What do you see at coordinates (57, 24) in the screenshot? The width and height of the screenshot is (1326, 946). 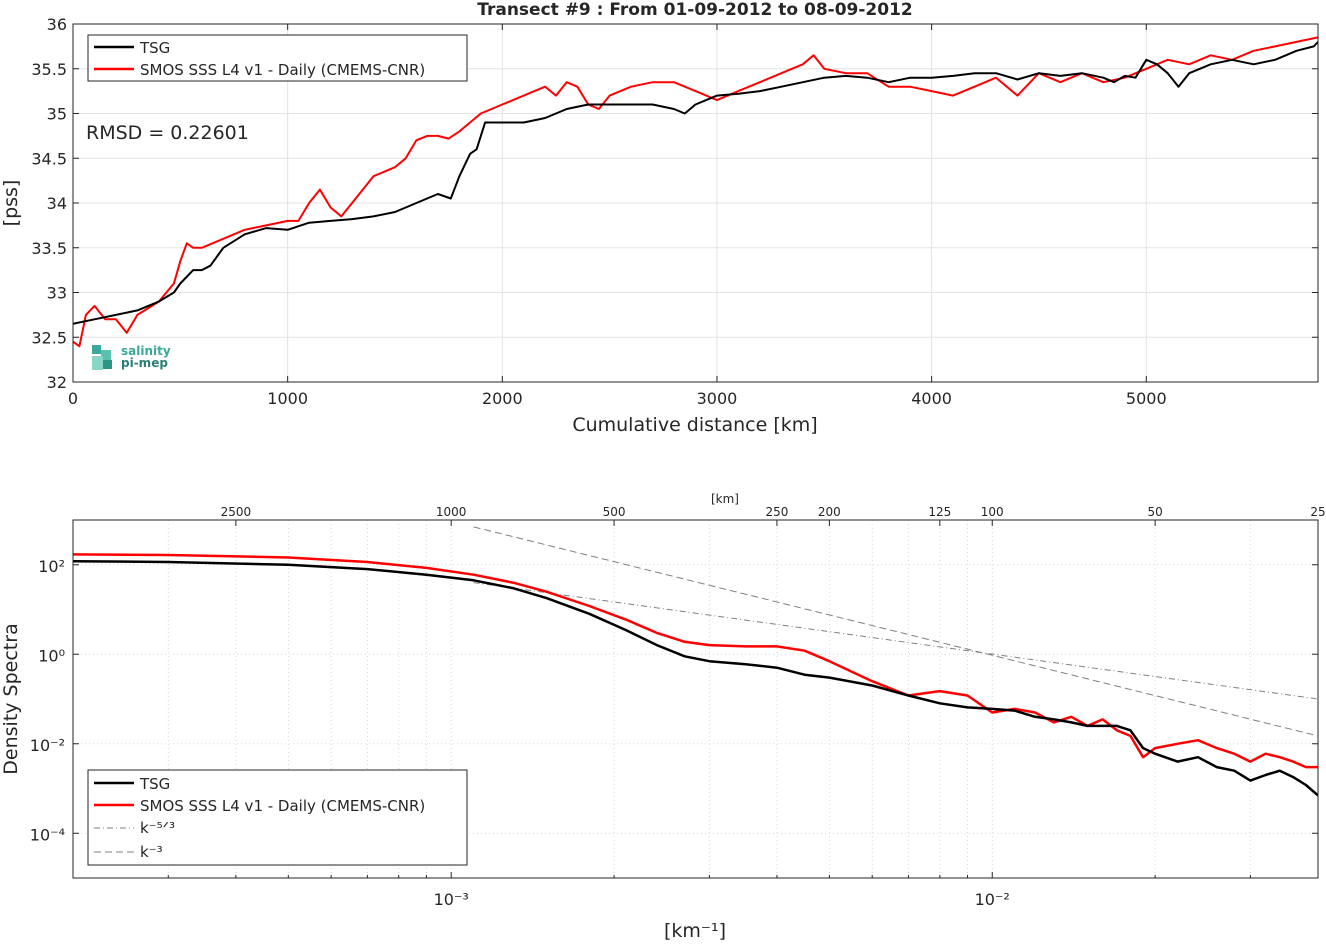 I see `top-y-tick-label: 36` at bounding box center [57, 24].